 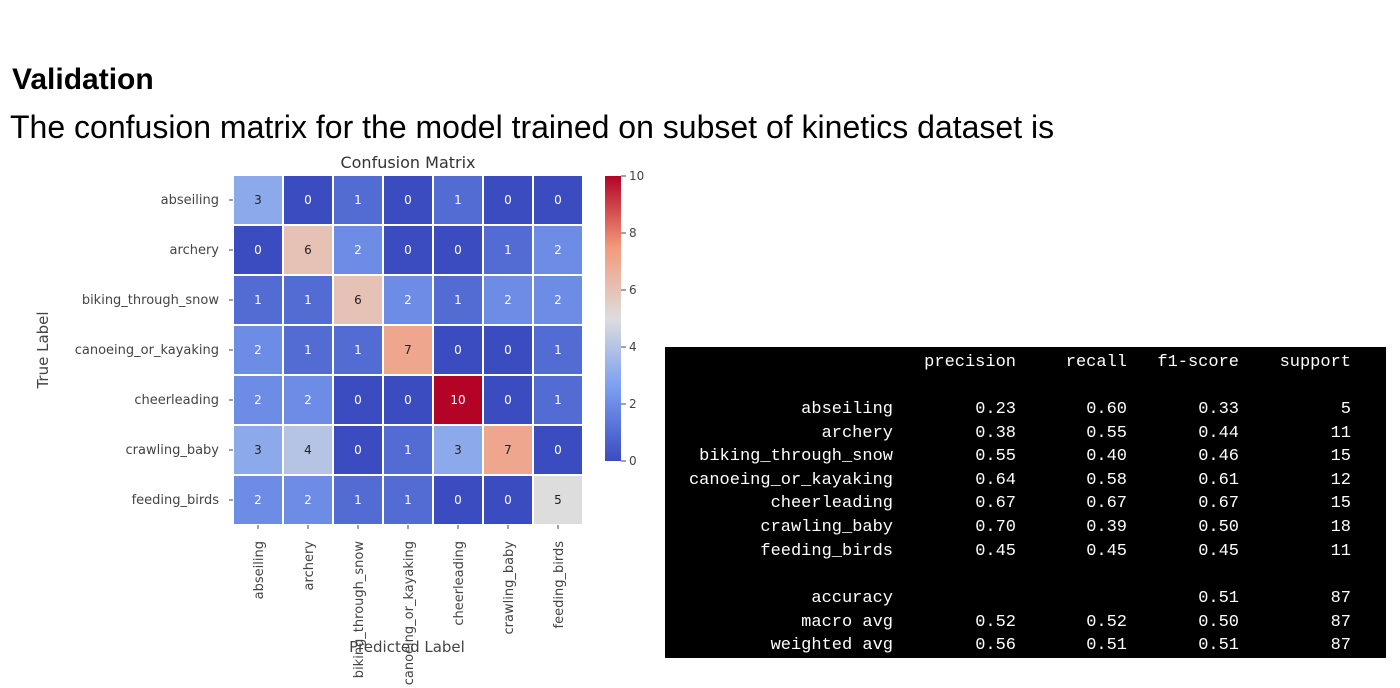 What do you see at coordinates (1218, 457) in the screenshot?
I see `report-value: 0.46` at bounding box center [1218, 457].